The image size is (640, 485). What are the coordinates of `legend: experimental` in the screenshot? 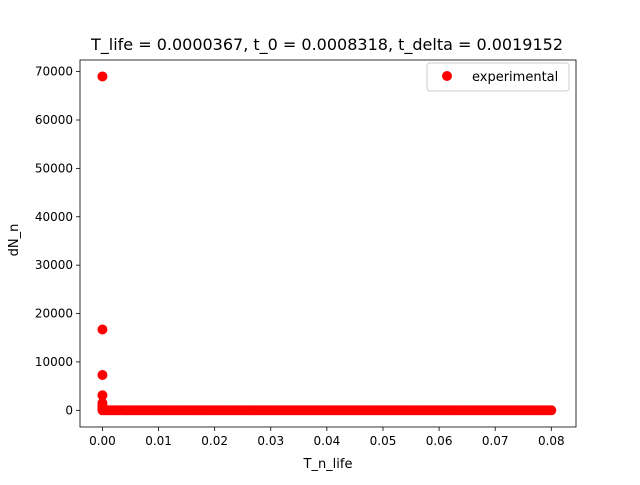 It's located at (498, 77).